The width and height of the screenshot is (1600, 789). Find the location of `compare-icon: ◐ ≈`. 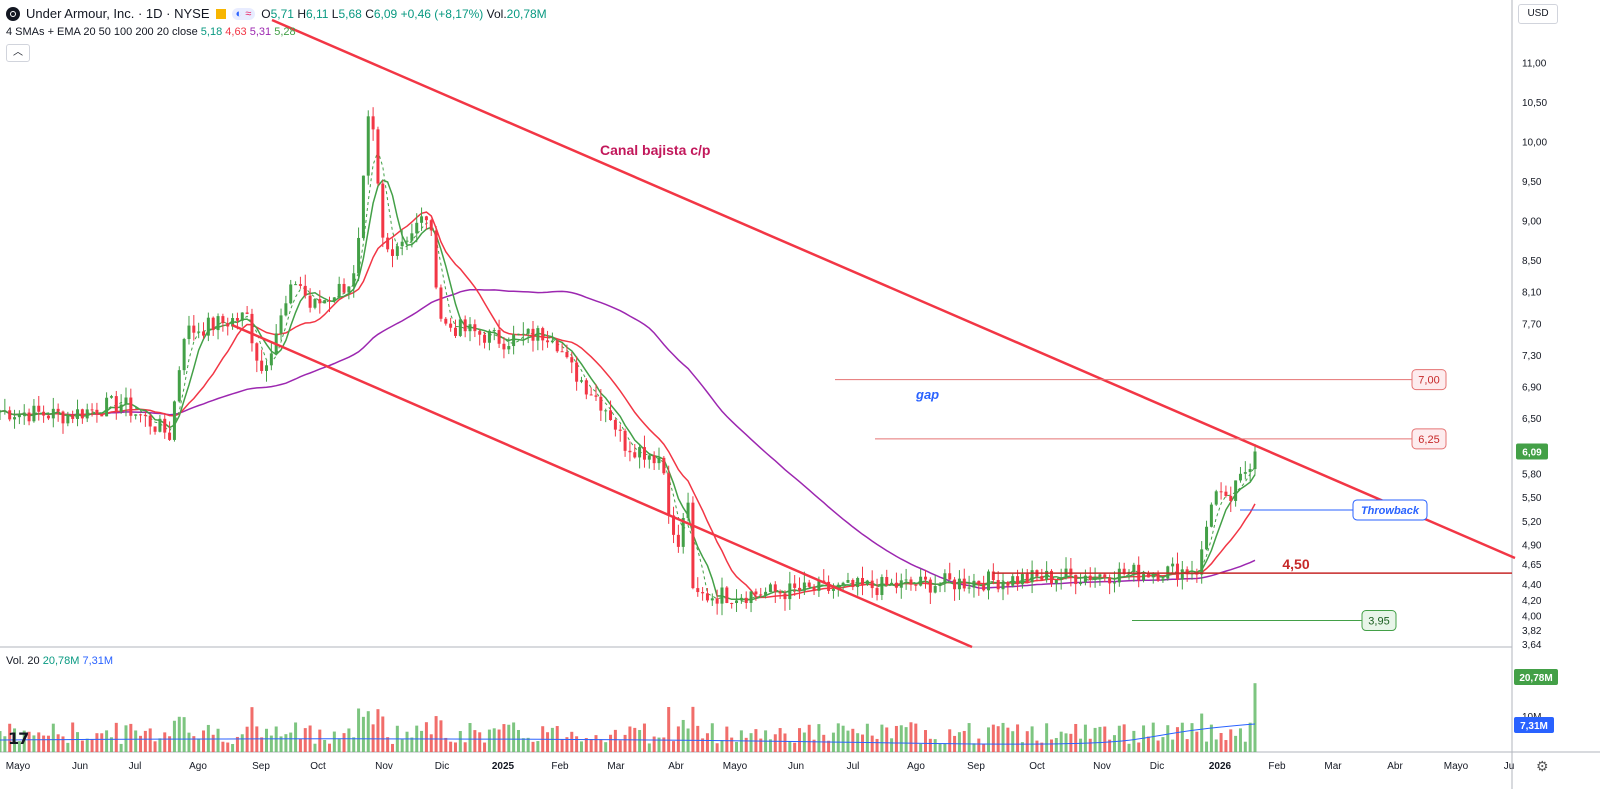

compare-icon: ◐ ≈ is located at coordinates (243, 13).